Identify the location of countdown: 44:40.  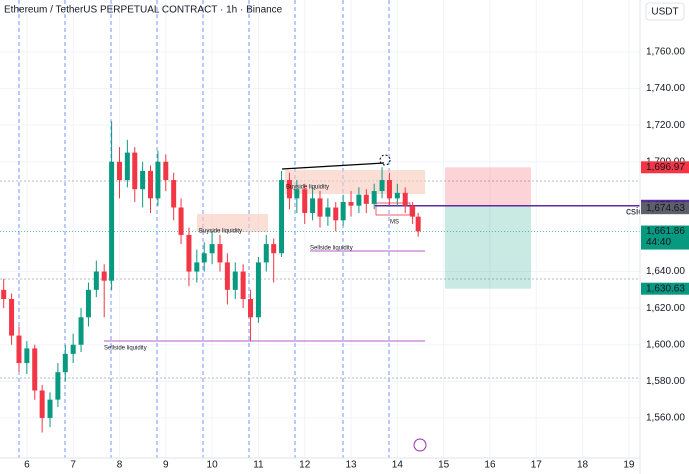
(658, 242).